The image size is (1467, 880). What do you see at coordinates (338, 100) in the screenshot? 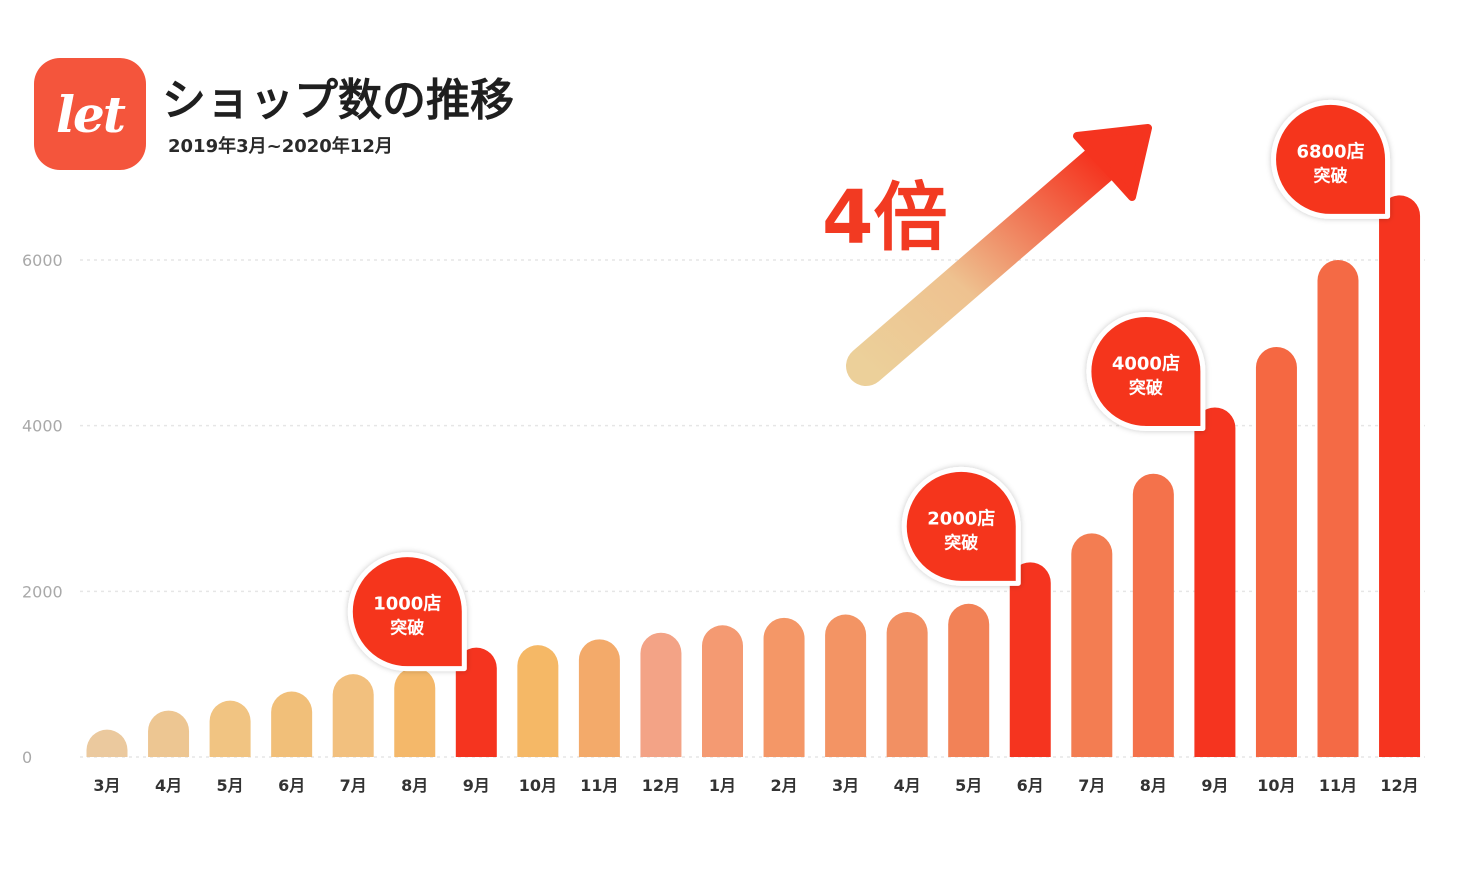
I see `page-title: ショップ数の推移` at bounding box center [338, 100].